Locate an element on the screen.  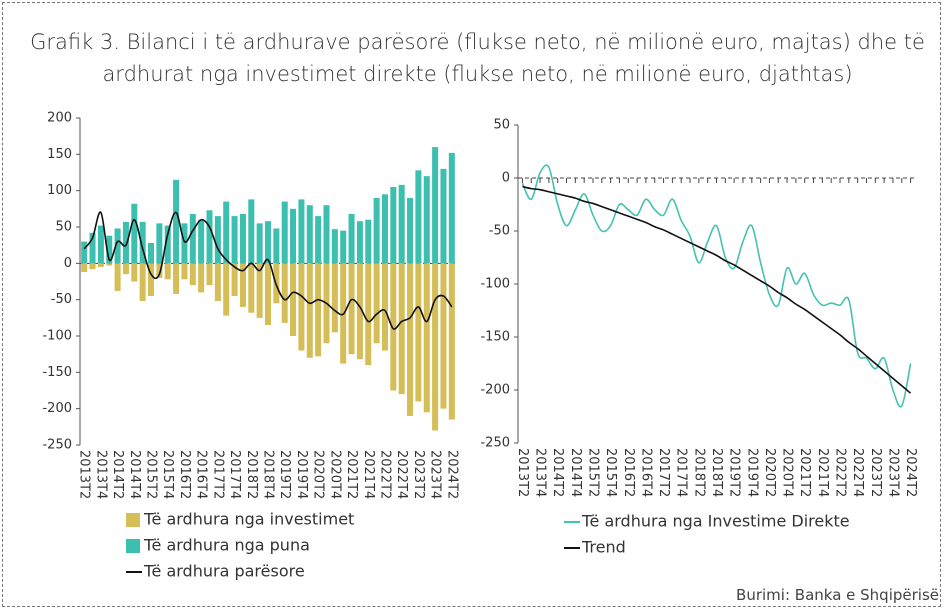
x-tick-label: 2015T4 is located at coordinates (610, 472).